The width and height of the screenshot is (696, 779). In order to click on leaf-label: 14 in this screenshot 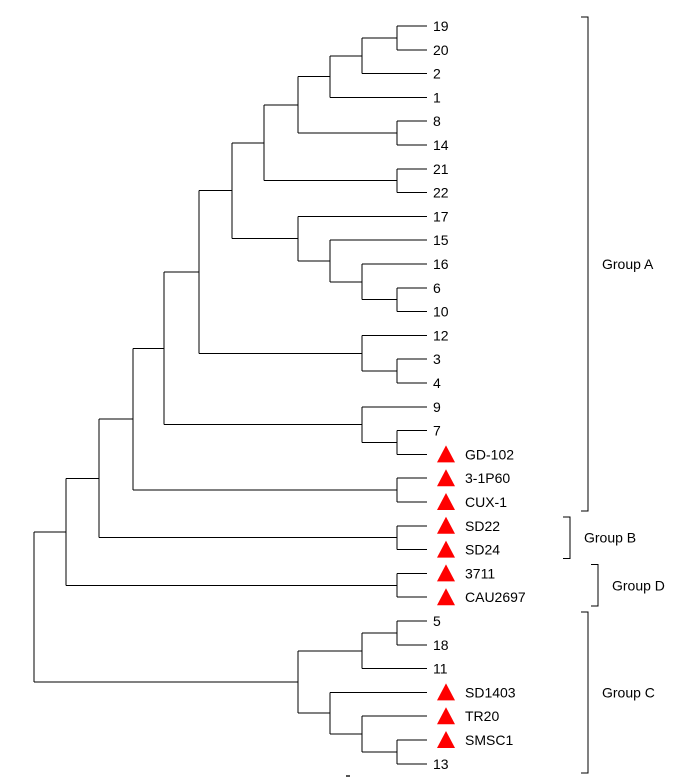, I will do `click(441, 145)`.